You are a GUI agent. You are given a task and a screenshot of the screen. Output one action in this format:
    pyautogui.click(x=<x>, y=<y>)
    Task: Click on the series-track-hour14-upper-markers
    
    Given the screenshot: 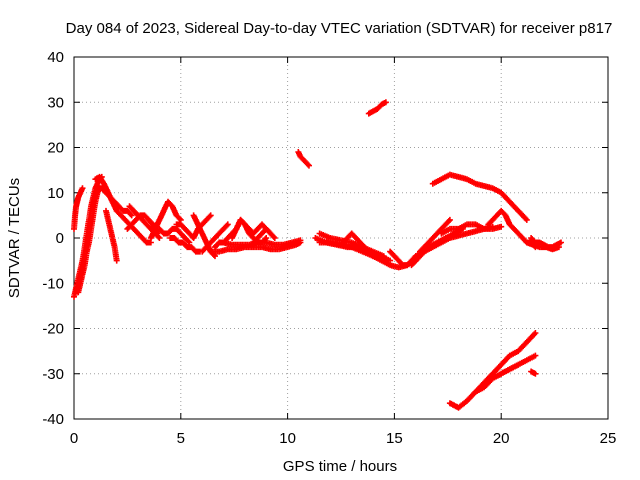 What is the action you would take?
    pyautogui.click(x=377, y=108)
    